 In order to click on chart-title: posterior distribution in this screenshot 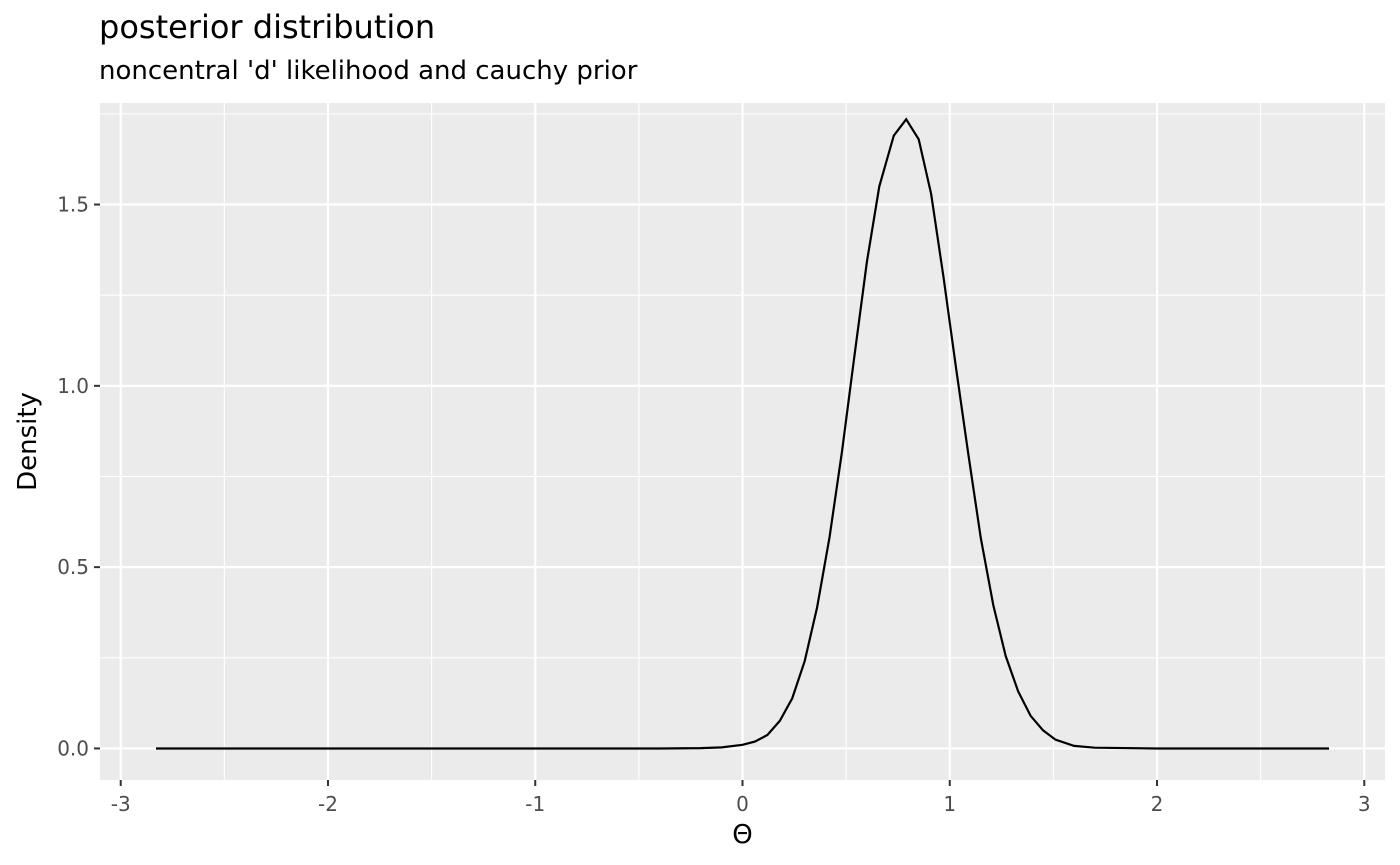, I will do `click(267, 27)`.